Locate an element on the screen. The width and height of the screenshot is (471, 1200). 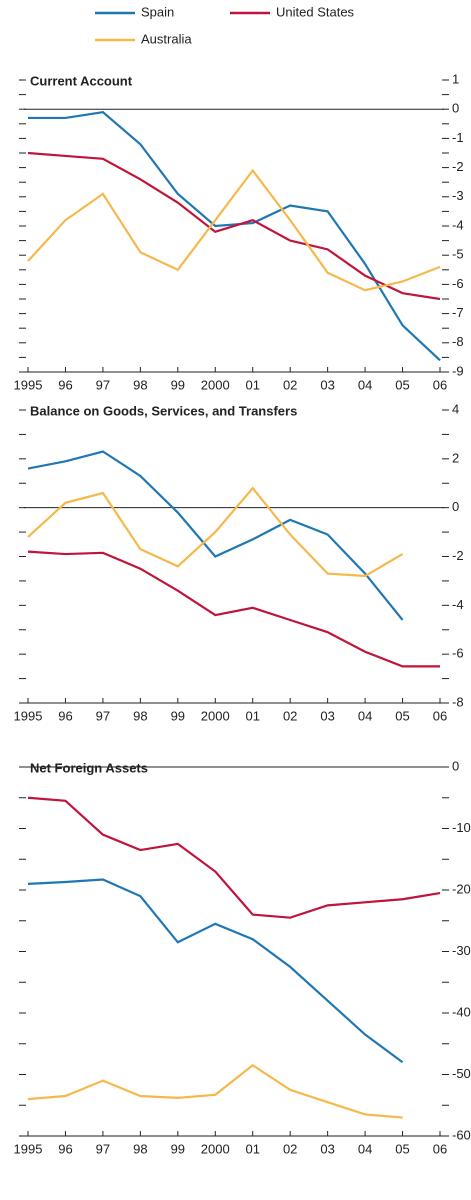
y-tick-label: 2 is located at coordinates (455, 457).